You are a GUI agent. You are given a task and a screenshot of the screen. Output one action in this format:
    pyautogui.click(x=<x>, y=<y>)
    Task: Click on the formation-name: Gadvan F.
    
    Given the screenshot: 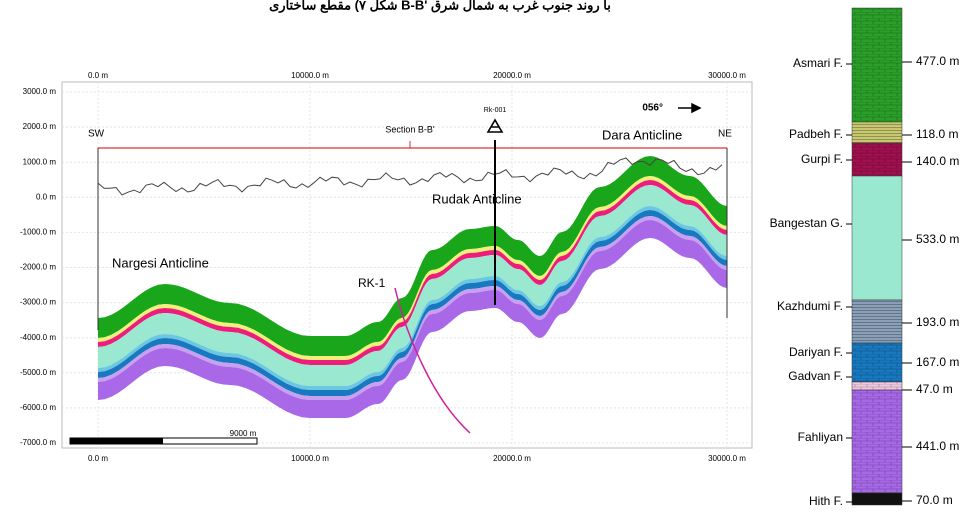 What is the action you would take?
    pyautogui.click(x=815, y=376)
    